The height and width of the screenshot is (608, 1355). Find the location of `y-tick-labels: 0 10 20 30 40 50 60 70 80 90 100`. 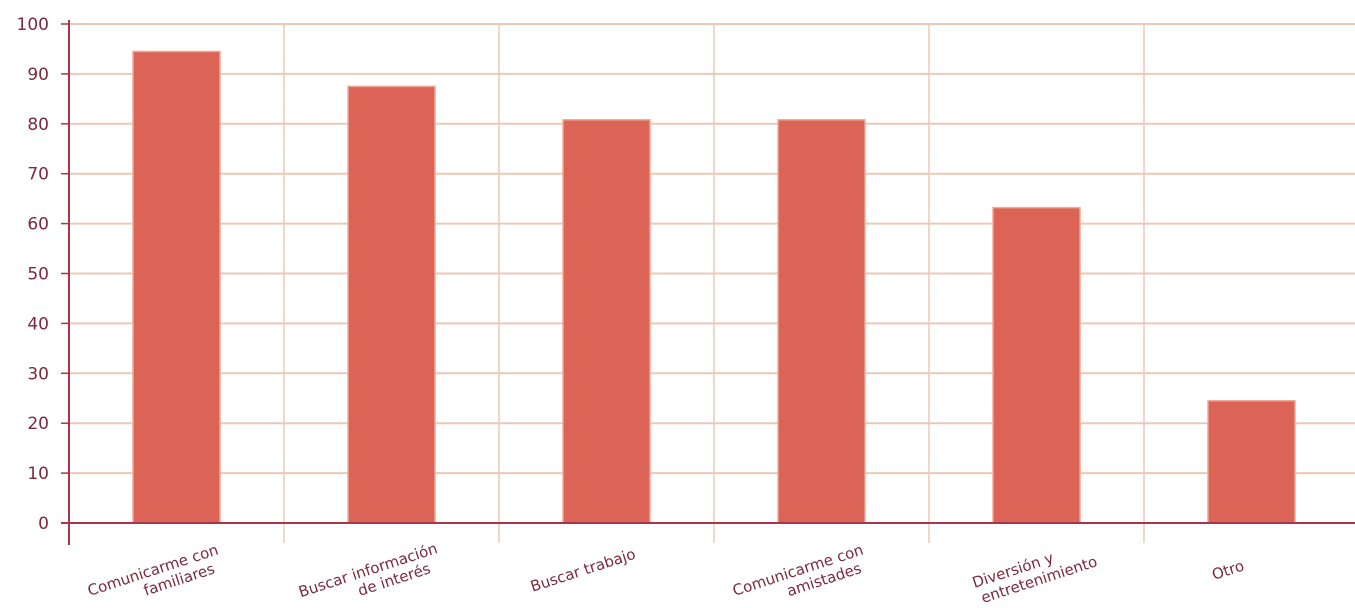

y-tick-labels: 0 10 20 30 40 50 60 70 80 90 100 is located at coordinates (33, 274).